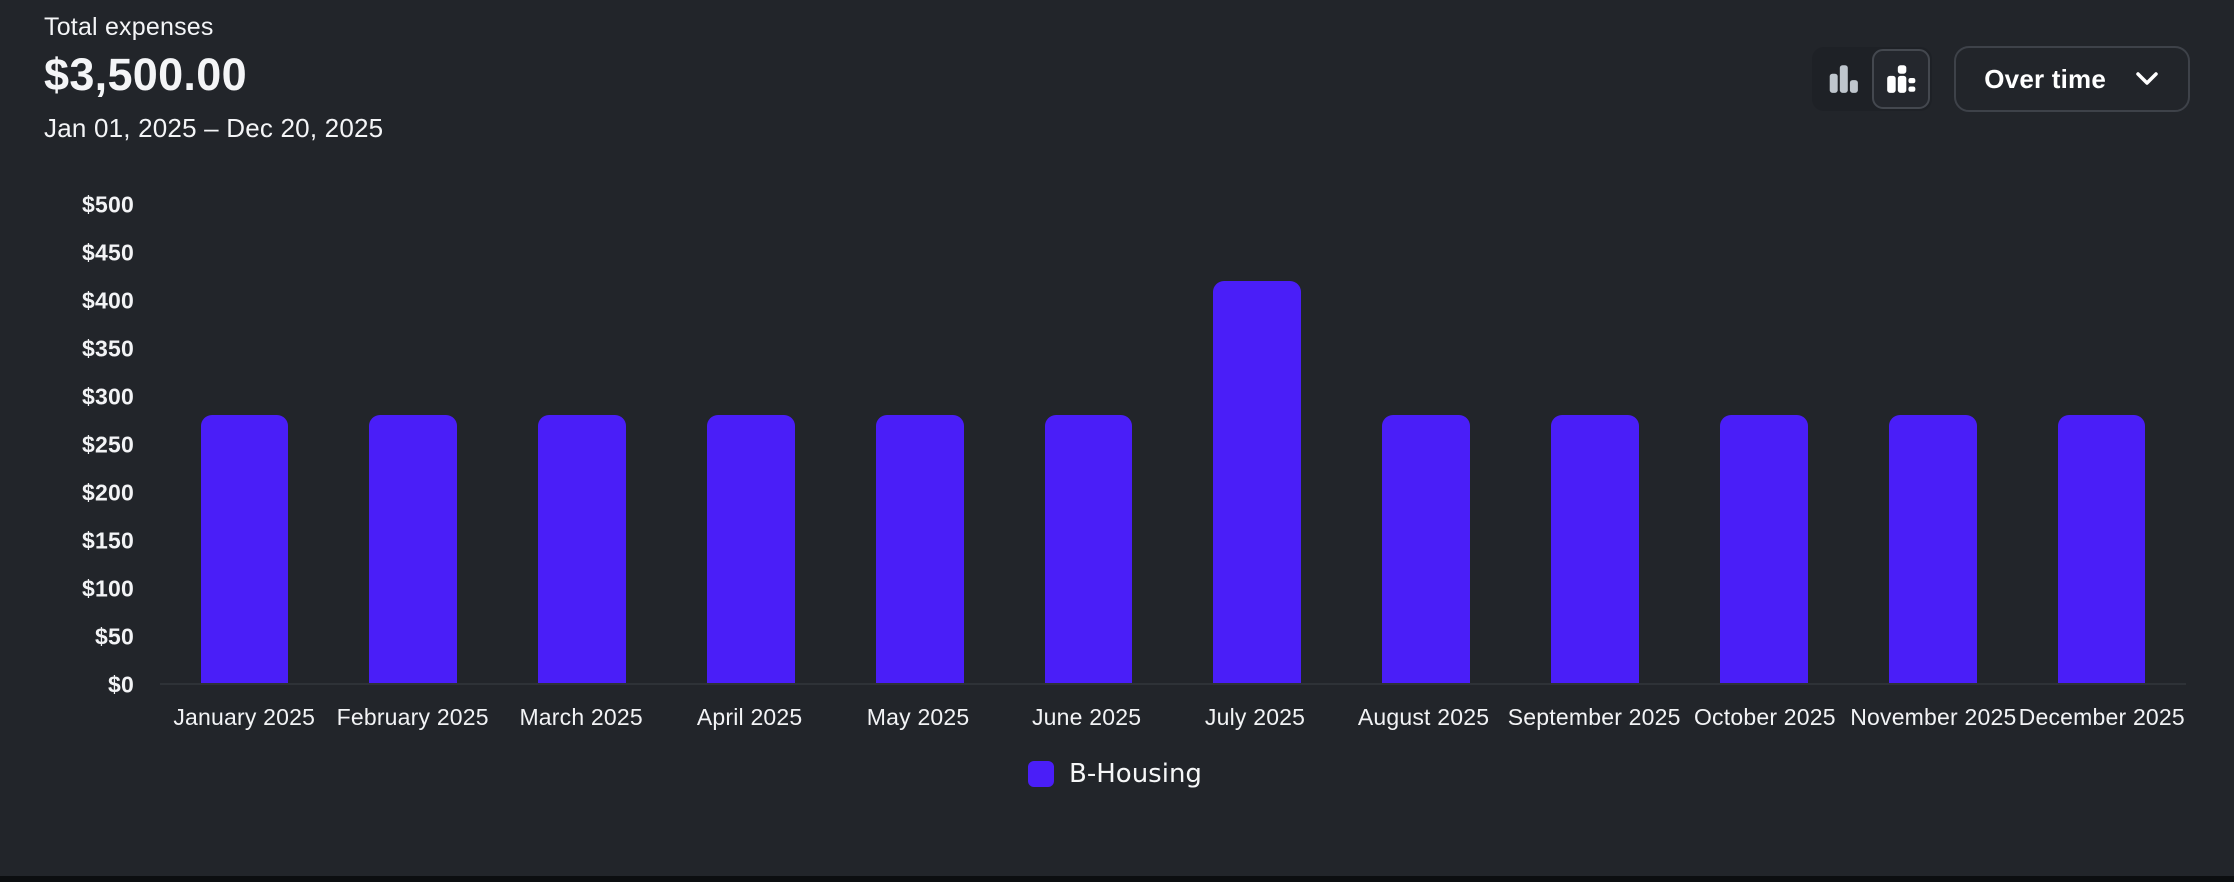 The image size is (2234, 882). What do you see at coordinates (2101, 549) in the screenshot?
I see `bar-december-2025` at bounding box center [2101, 549].